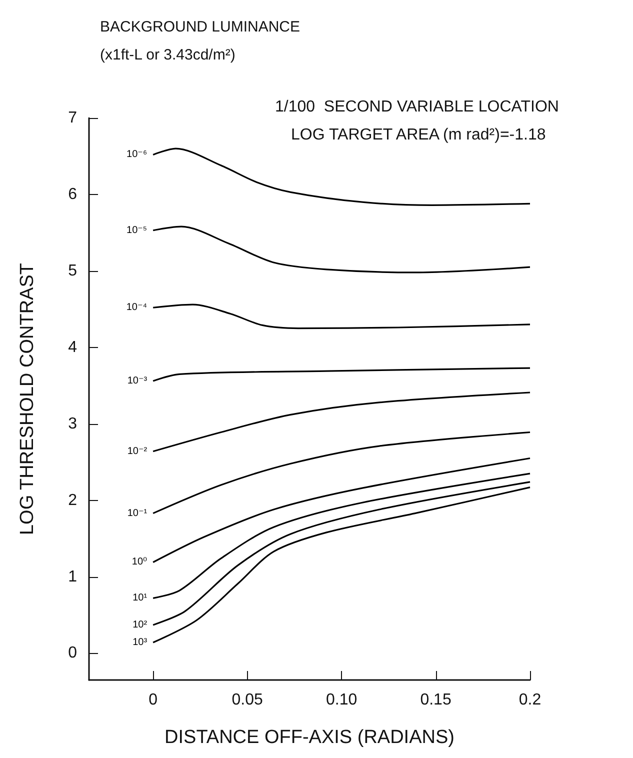  Describe the element at coordinates (200, 41) in the screenshot. I see `legend-title: BACKGROUND LUMINANCE (x1ft-L or 3.43cd/m²)` at that location.